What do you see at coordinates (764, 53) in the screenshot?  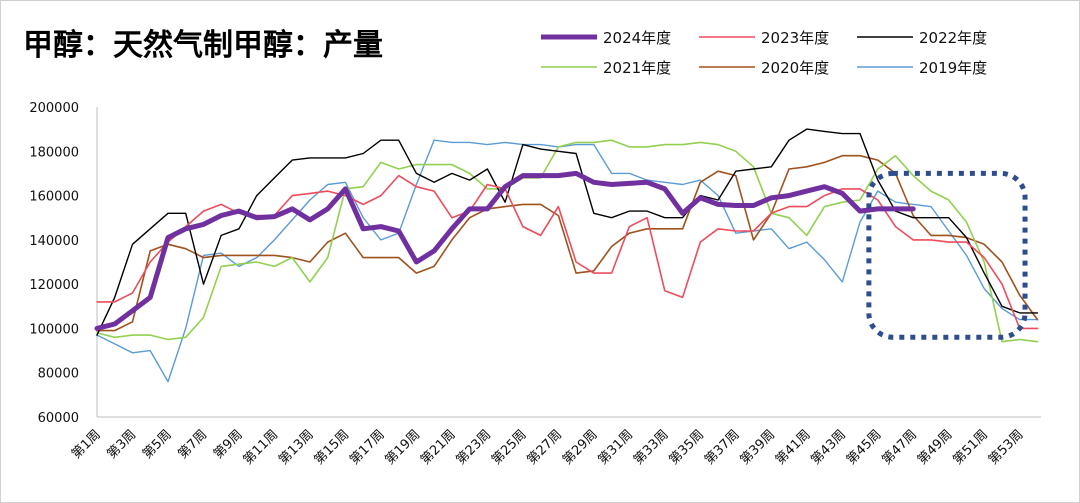 I see `legend: 2024年度 2023年度 2022年度 2021年度 2020年度 2019年度` at bounding box center [764, 53].